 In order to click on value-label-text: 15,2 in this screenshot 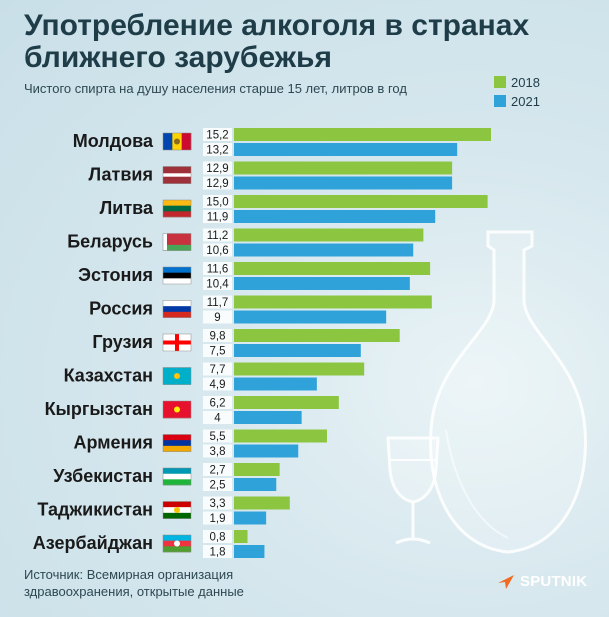, I will do `click(217, 136)`.